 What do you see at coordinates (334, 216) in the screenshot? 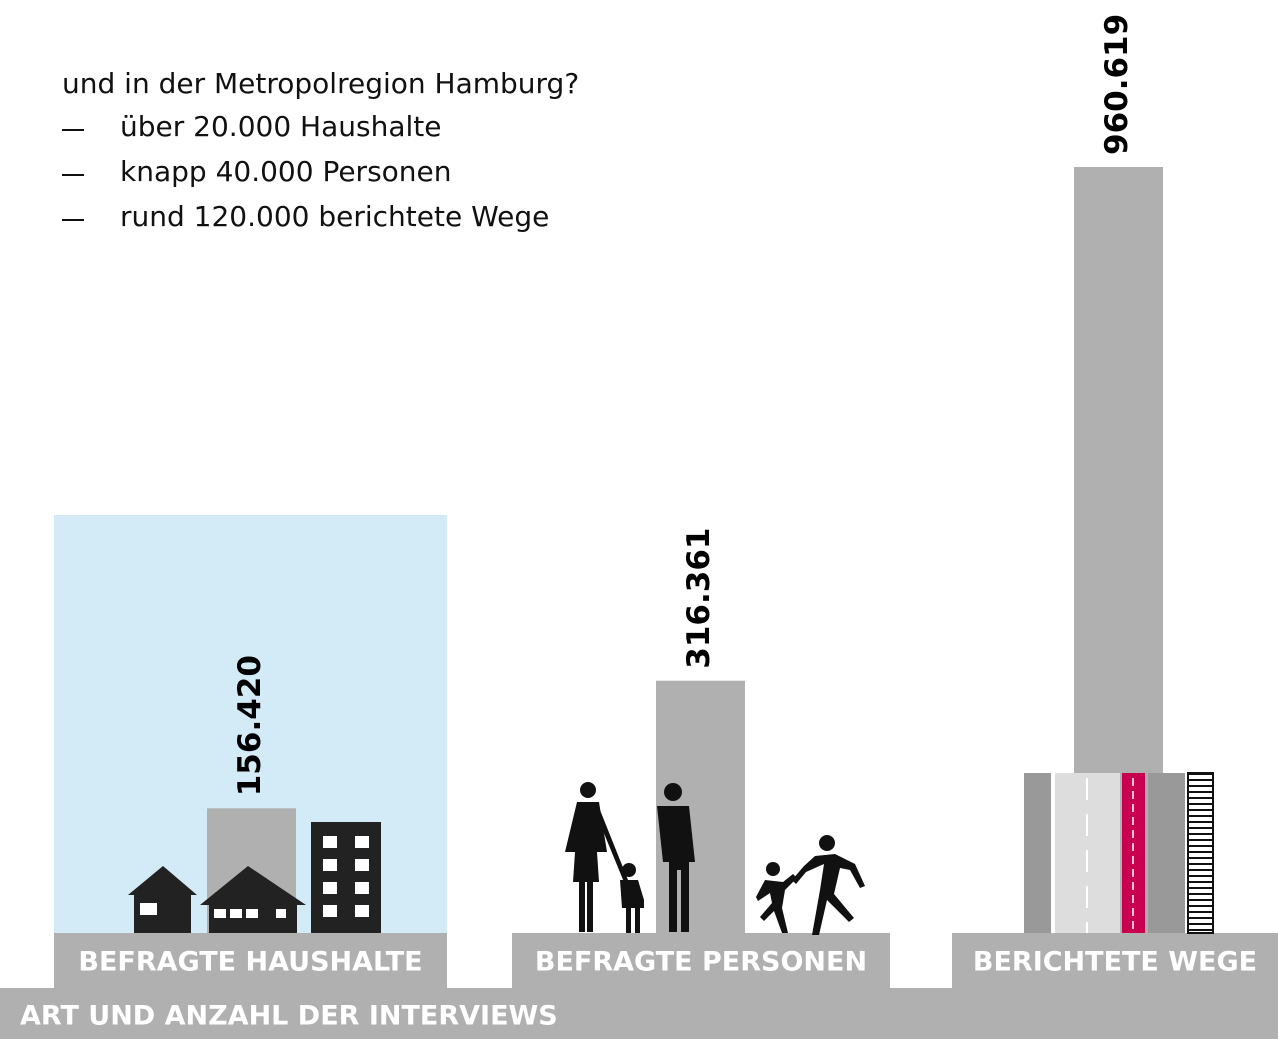
I see `bullet: rund 120.000 berichtete Wege` at bounding box center [334, 216].